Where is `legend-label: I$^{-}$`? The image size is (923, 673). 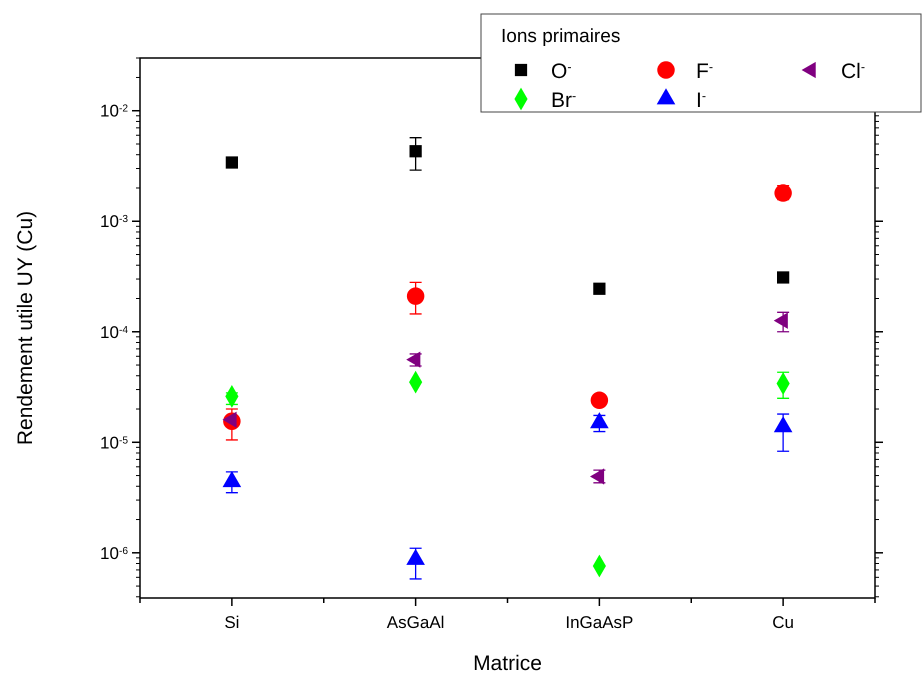
legend-label: I$^{-}$ is located at coordinates (701, 100).